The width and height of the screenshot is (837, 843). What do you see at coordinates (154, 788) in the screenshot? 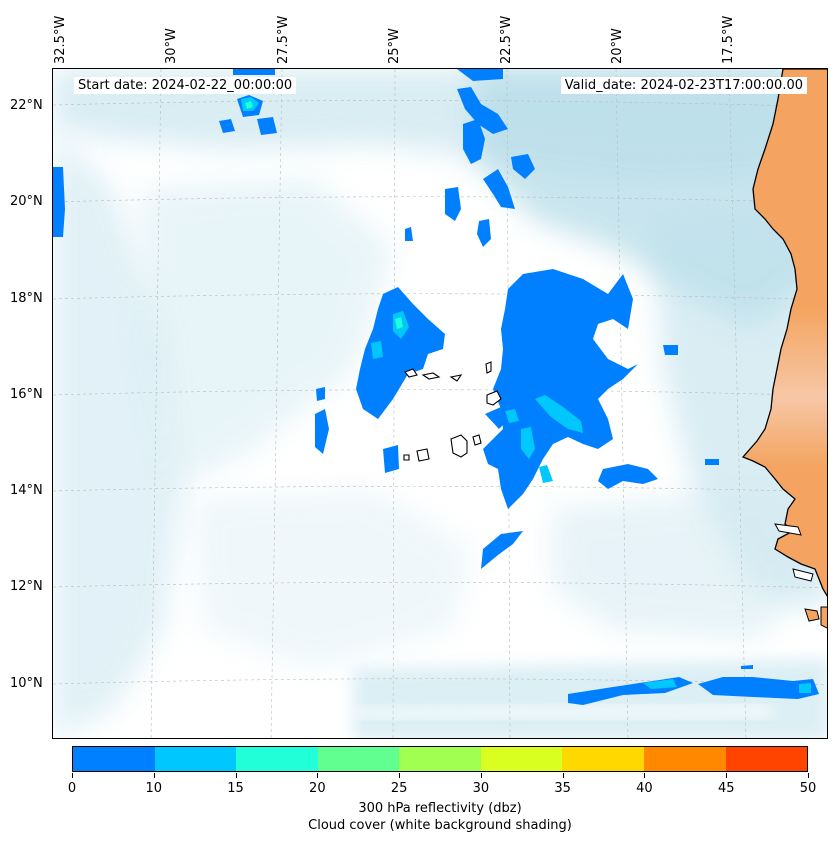
I see `colorbar-tick-label: 10` at bounding box center [154, 788].